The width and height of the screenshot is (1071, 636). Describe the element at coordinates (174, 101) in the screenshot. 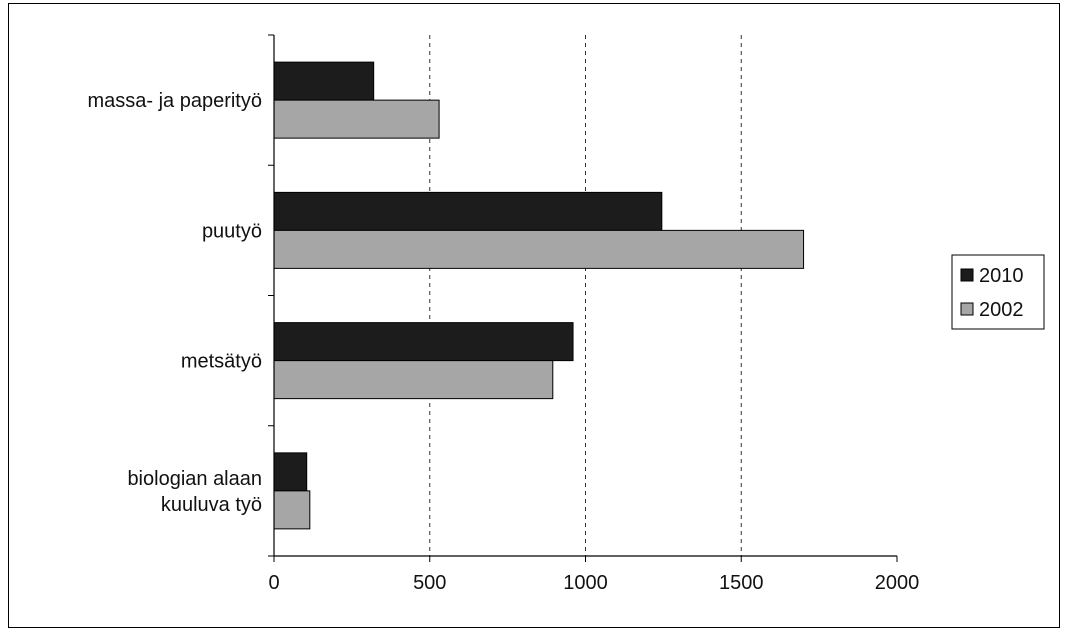

I see `category-label: massa- ja paperityö` at that location.